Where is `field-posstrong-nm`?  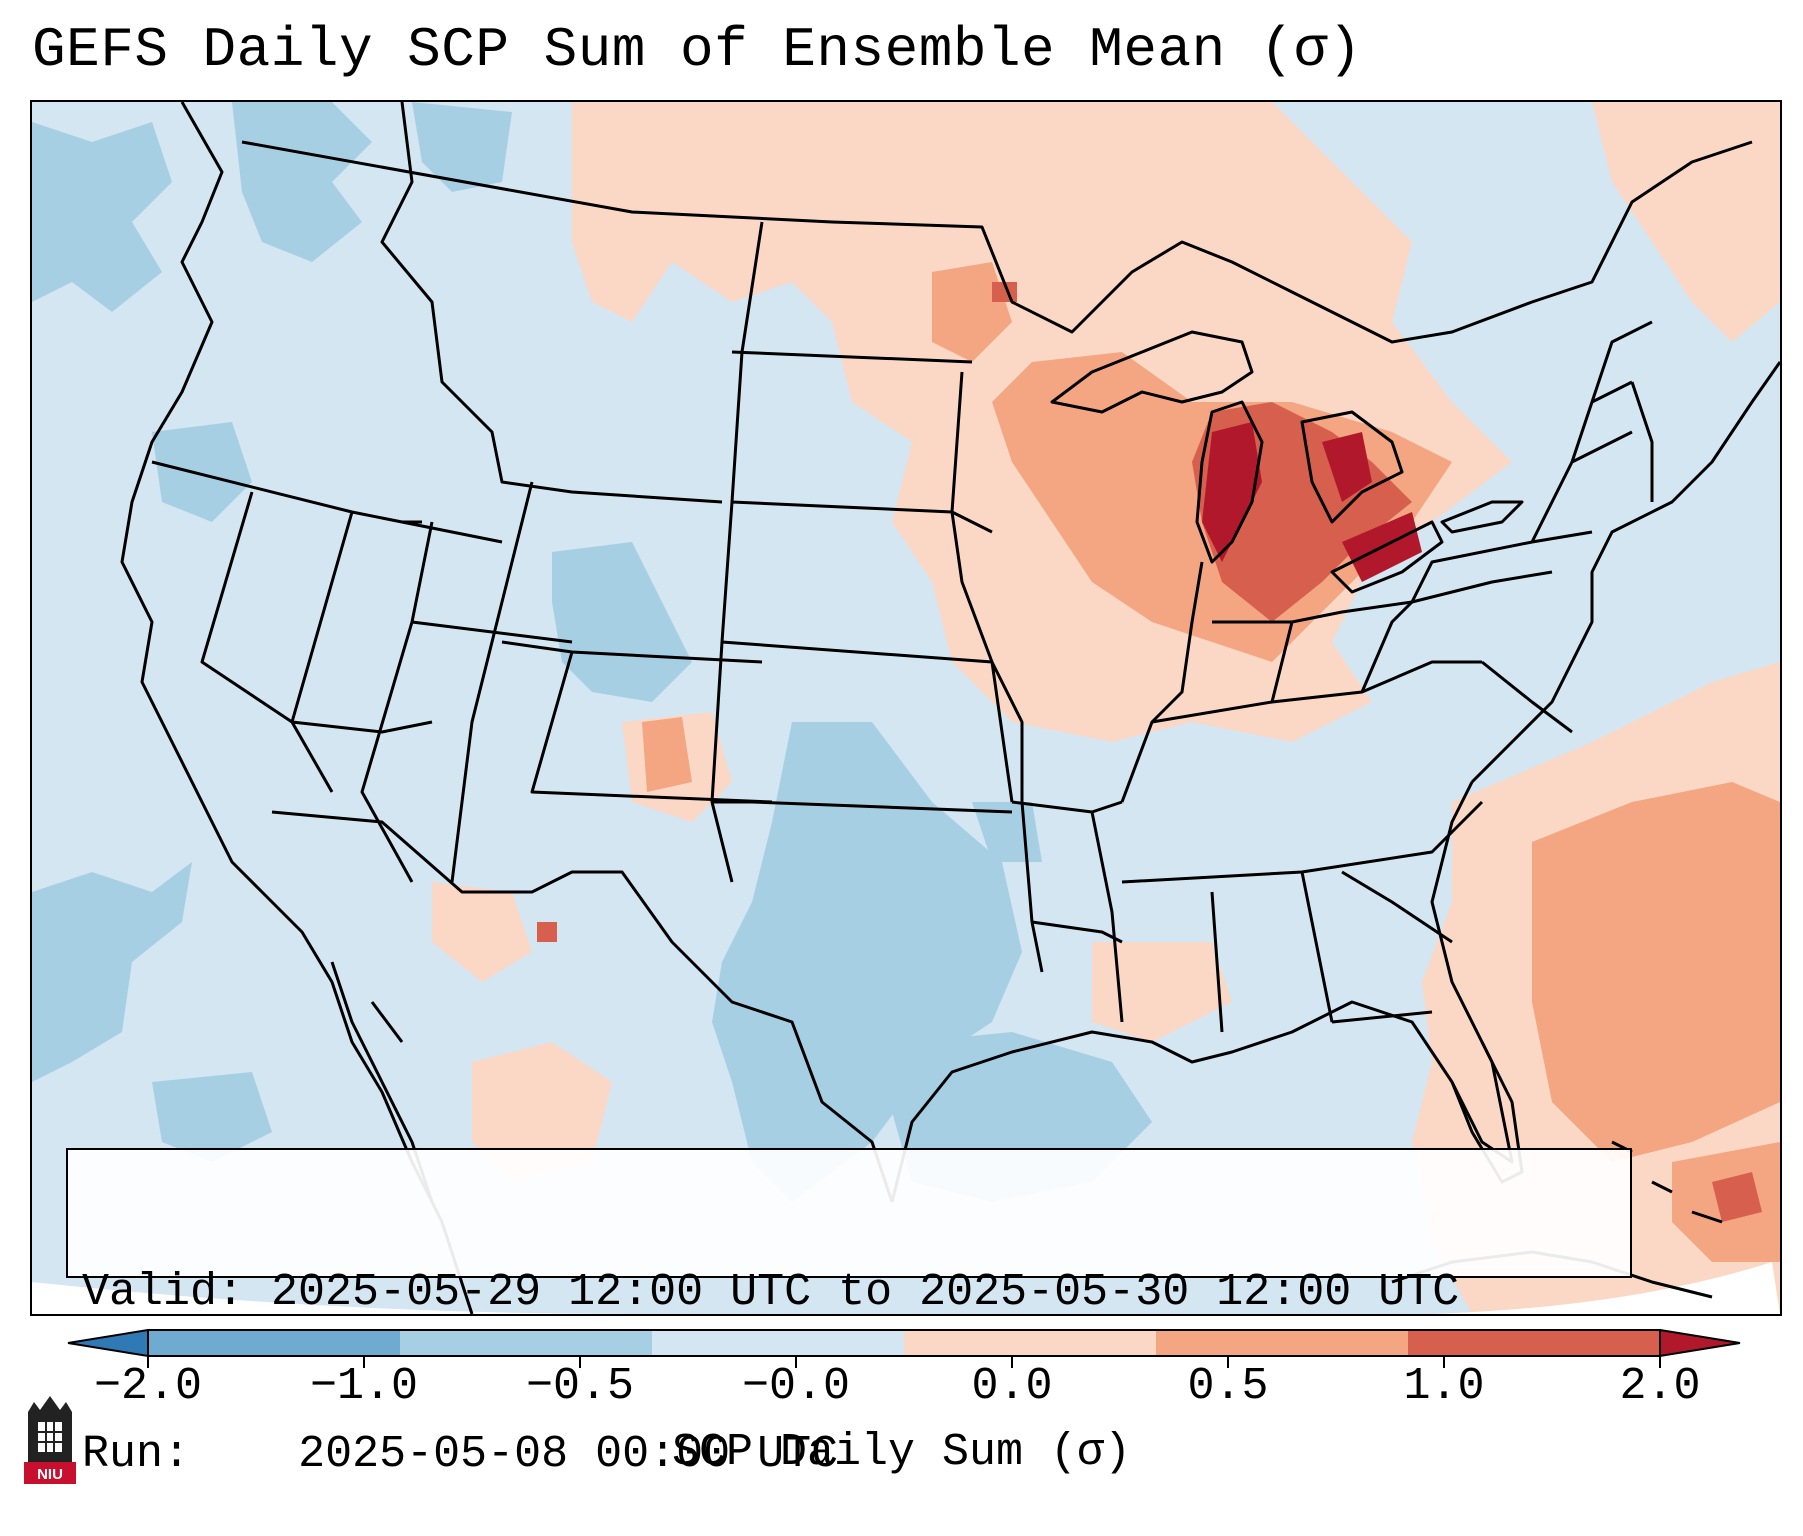 field-posstrong-nm is located at coordinates (547, 932).